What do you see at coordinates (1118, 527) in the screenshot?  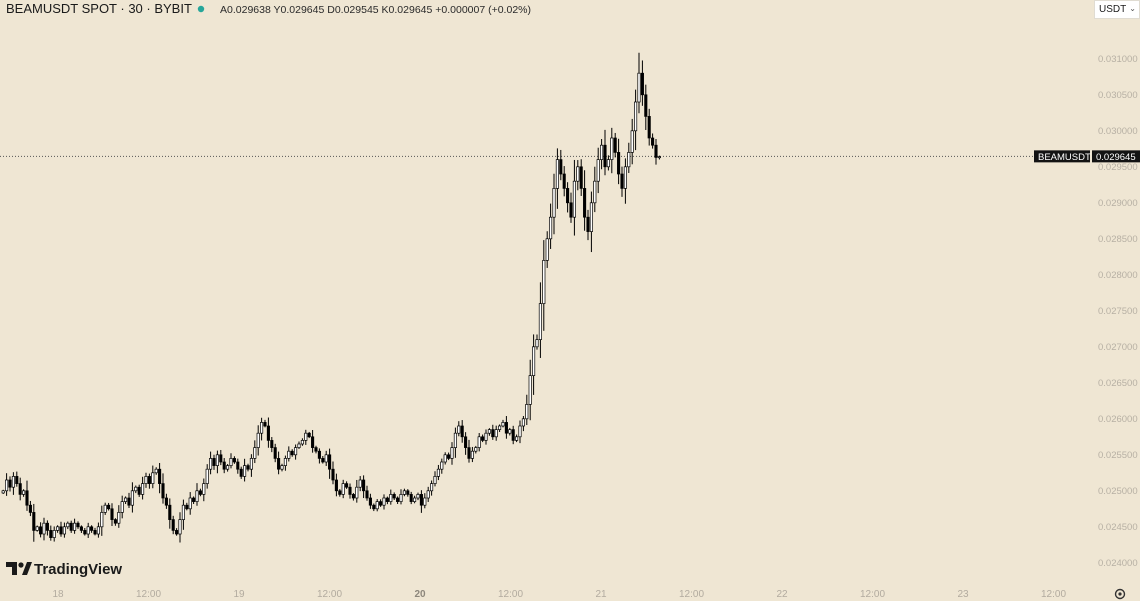 I see `y-tick-label: 0.024500` at bounding box center [1118, 527].